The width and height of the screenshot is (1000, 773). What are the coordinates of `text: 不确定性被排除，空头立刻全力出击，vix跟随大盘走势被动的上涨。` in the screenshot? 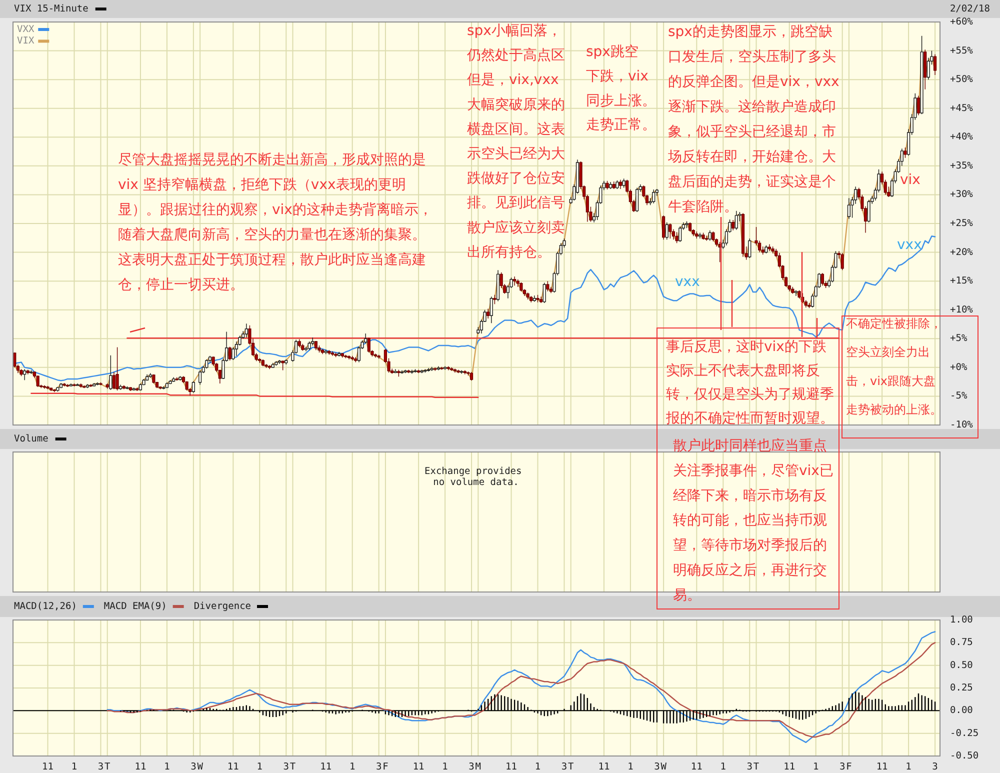 It's located at (894, 366).